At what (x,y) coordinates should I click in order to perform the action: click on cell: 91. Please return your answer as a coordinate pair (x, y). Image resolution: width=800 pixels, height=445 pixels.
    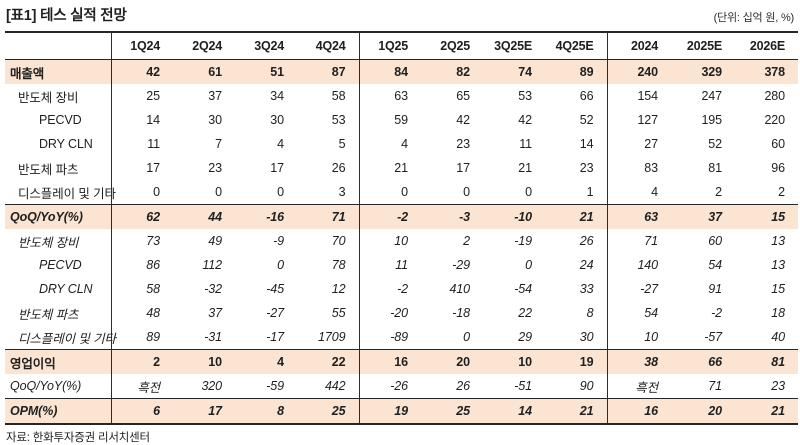
    Looking at the image, I should click on (715, 289).